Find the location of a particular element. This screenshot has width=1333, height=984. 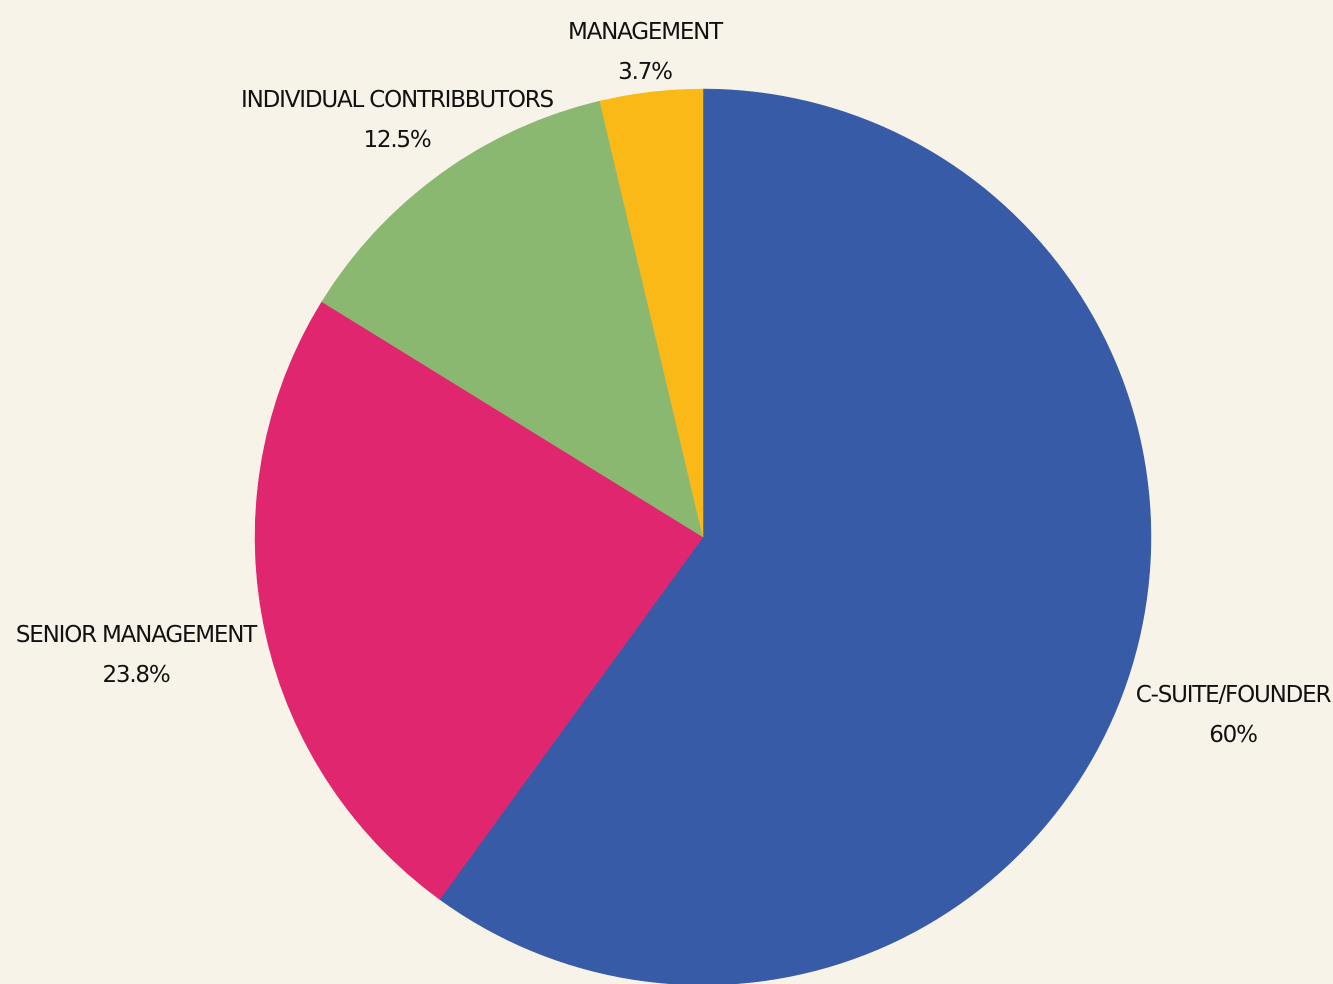

slice-percent-label: 12.5% is located at coordinates (396, 140).